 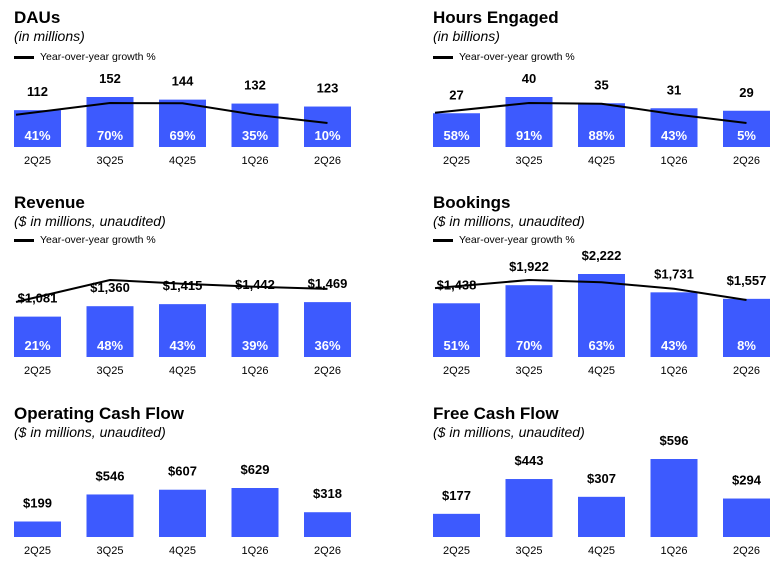 I want to click on value-label: 40, so click(x=529, y=78).